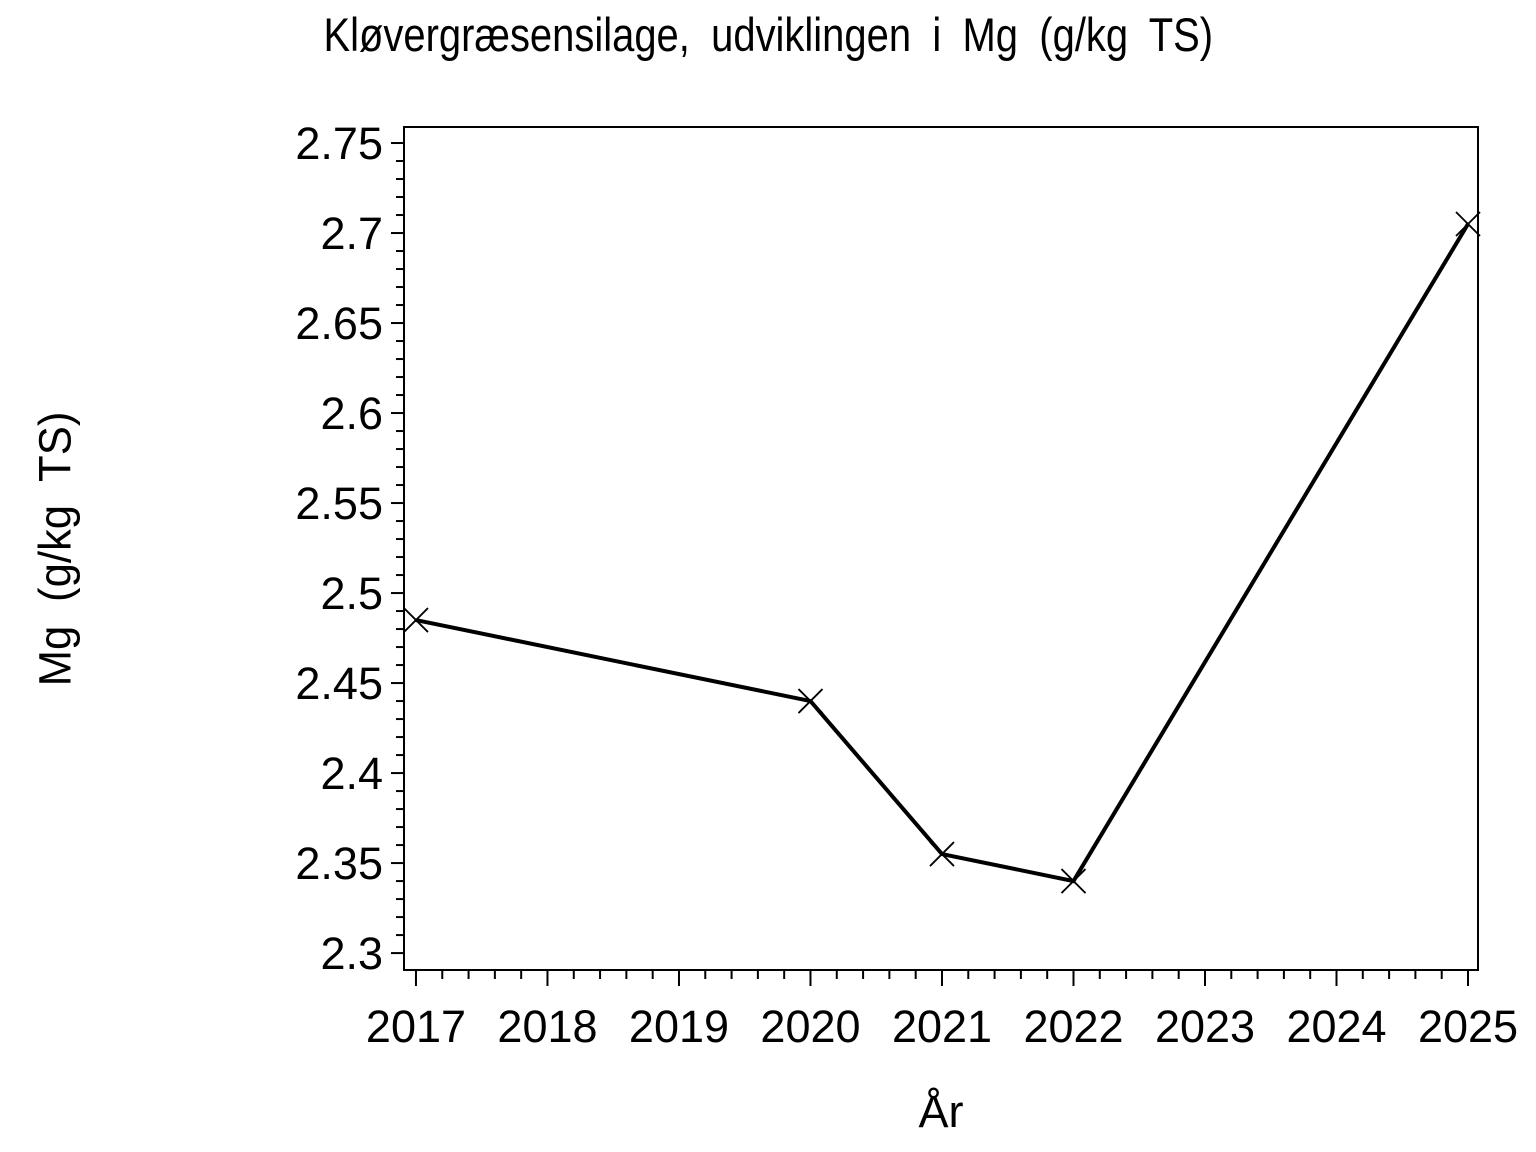 The image size is (1536, 1152). I want to click on x-tick-label: 2023, so click(1205, 1026).